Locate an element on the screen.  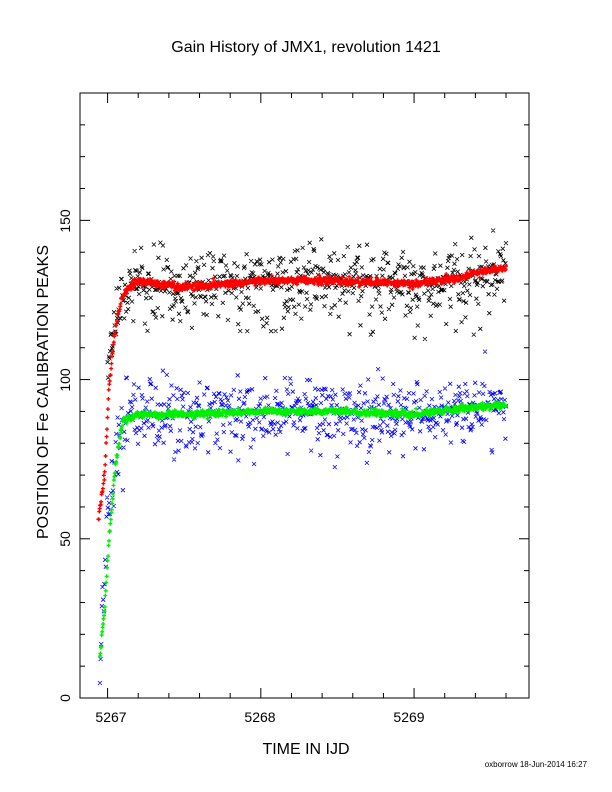
y-tick-label-150: 150 is located at coordinates (65, 221).